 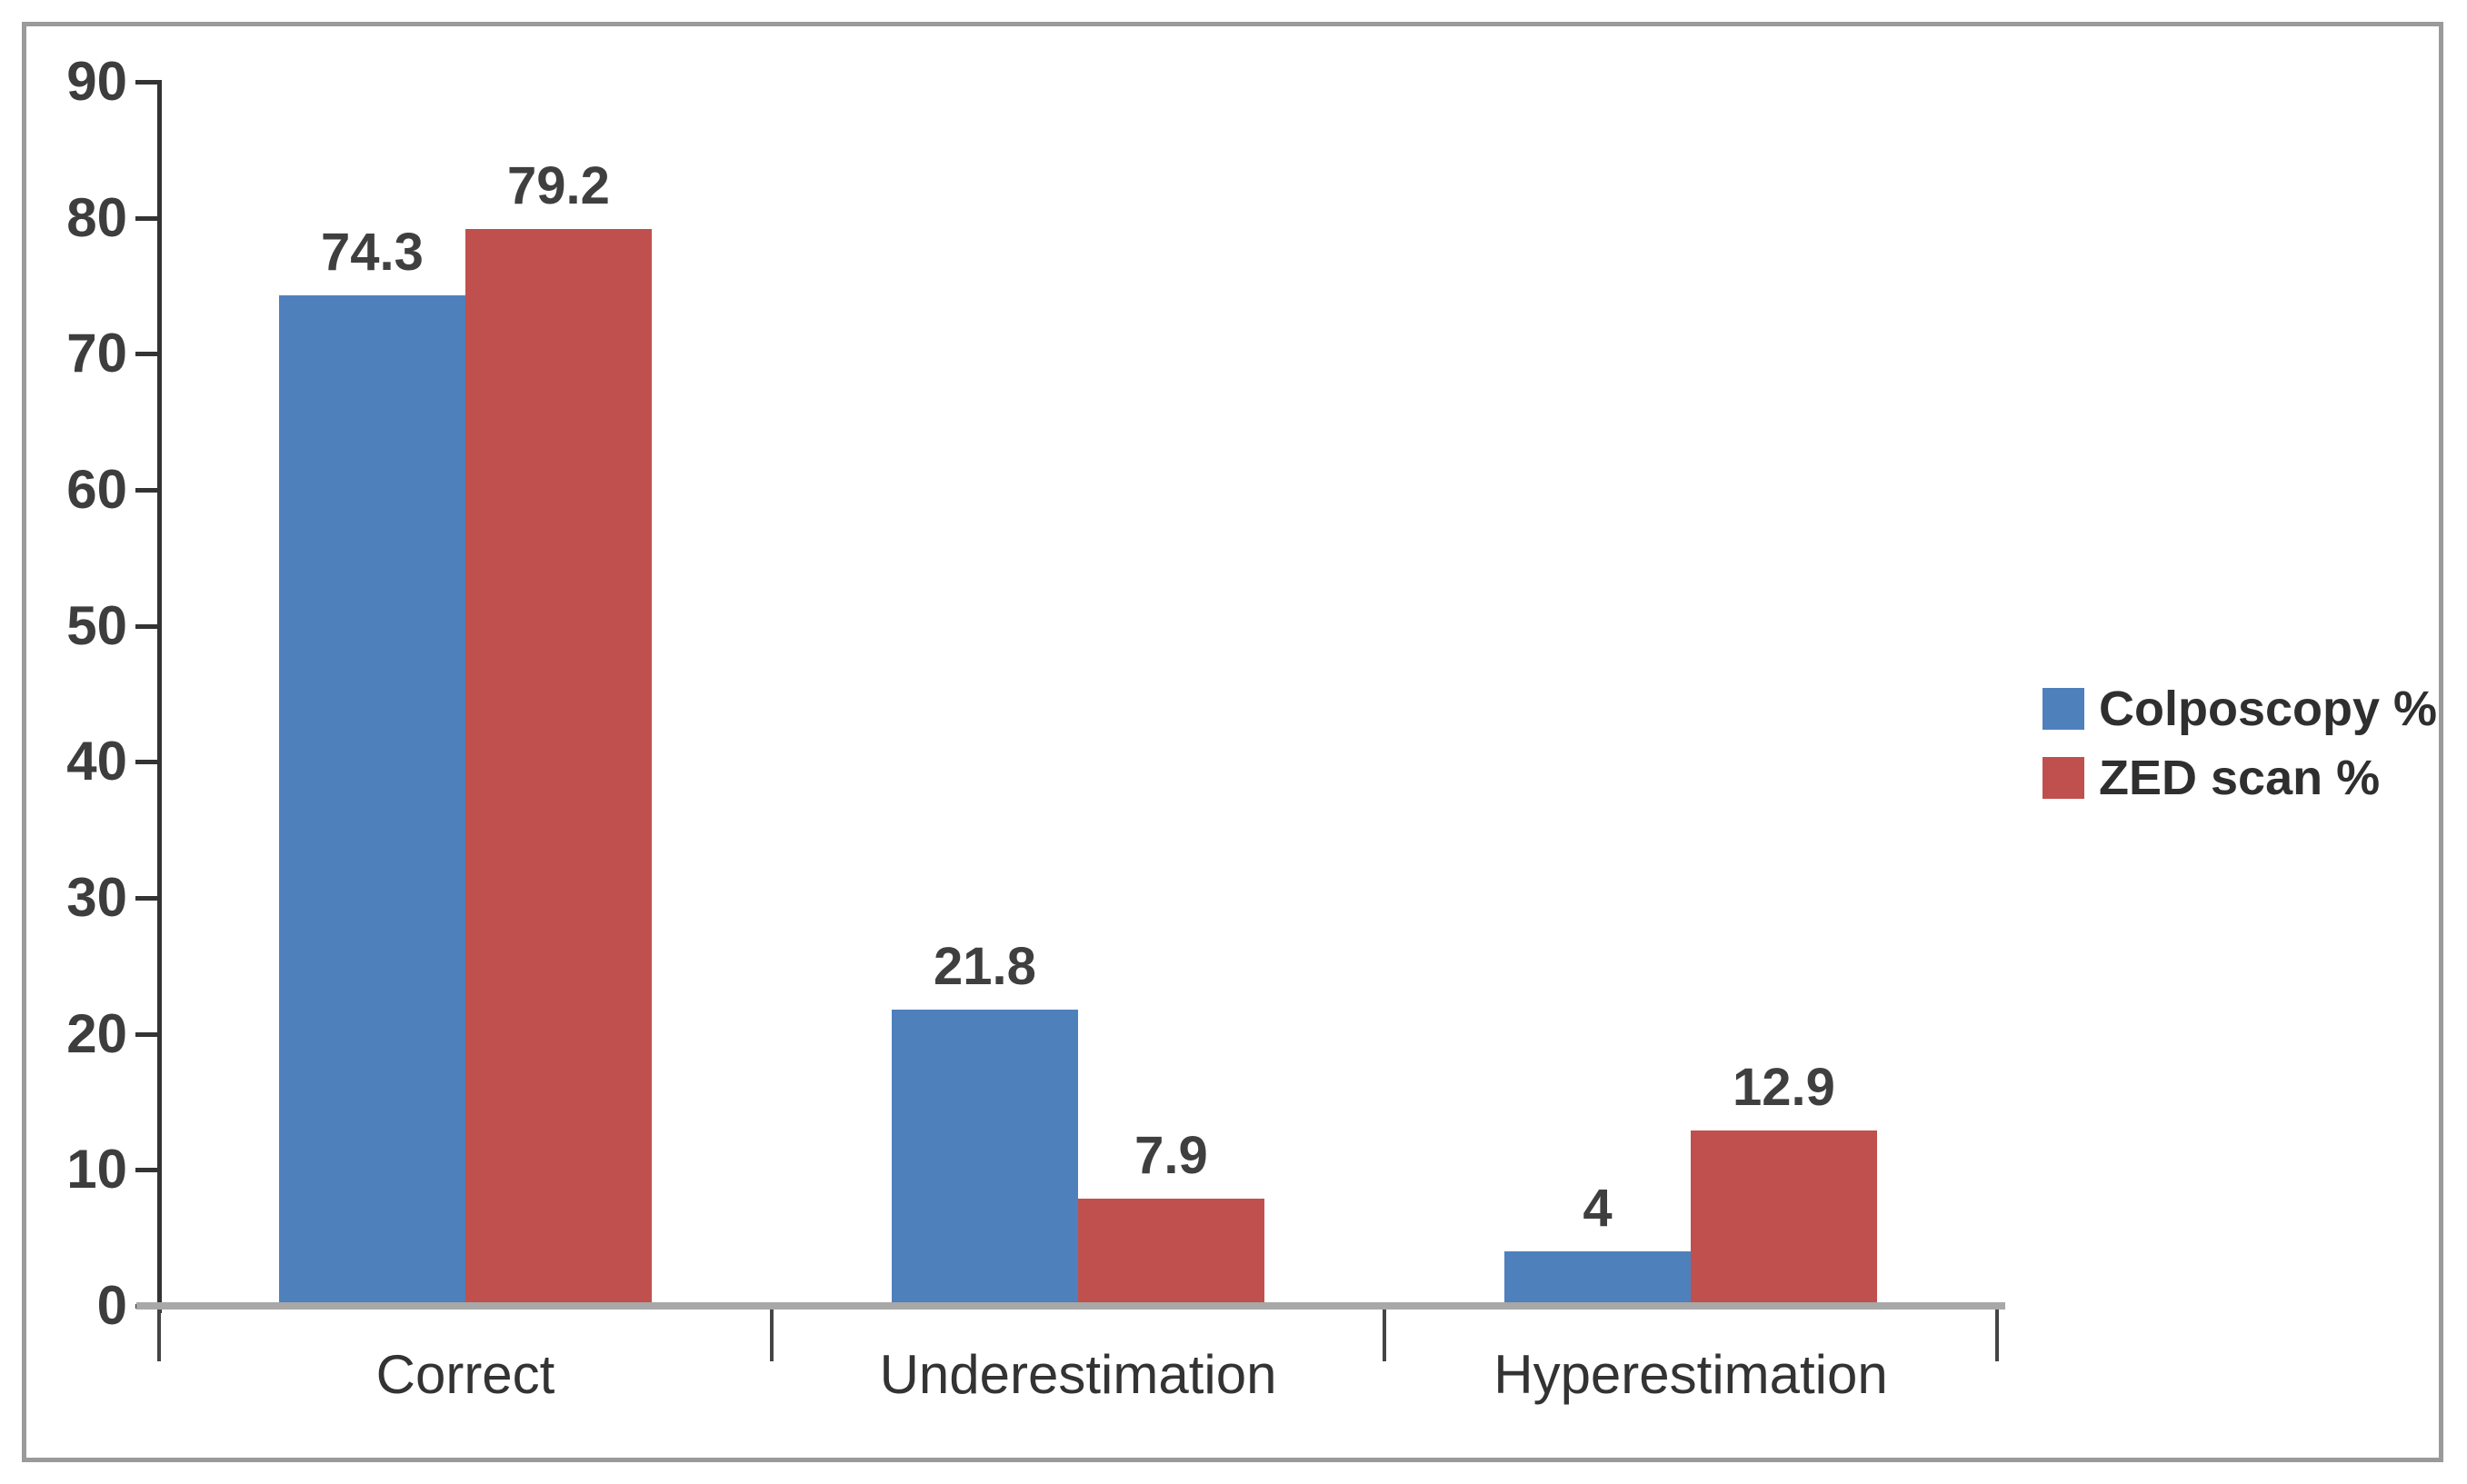 I want to click on zed-scan-bar-underestimation, so click(x=1171, y=1252).